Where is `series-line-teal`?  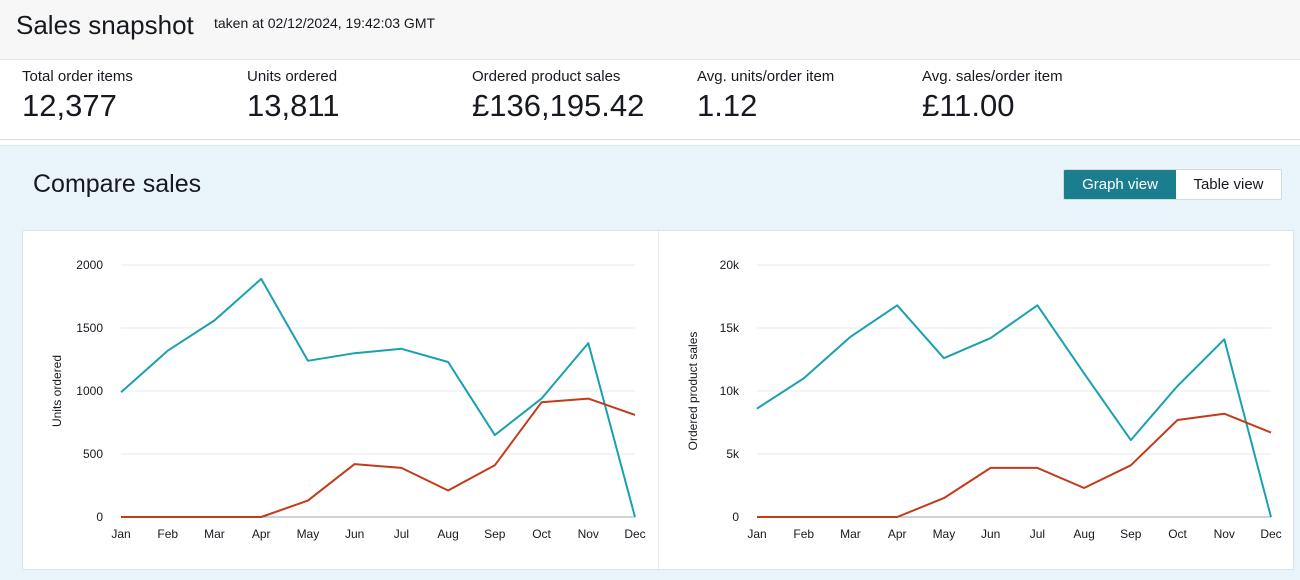 series-line-teal is located at coordinates (1014, 411).